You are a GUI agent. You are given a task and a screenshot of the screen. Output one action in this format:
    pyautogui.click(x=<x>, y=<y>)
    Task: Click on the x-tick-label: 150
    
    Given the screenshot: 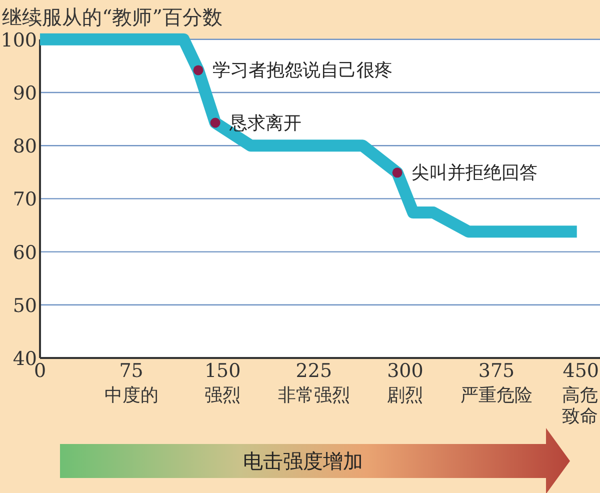 What is the action you would take?
    pyautogui.click(x=222, y=371)
    